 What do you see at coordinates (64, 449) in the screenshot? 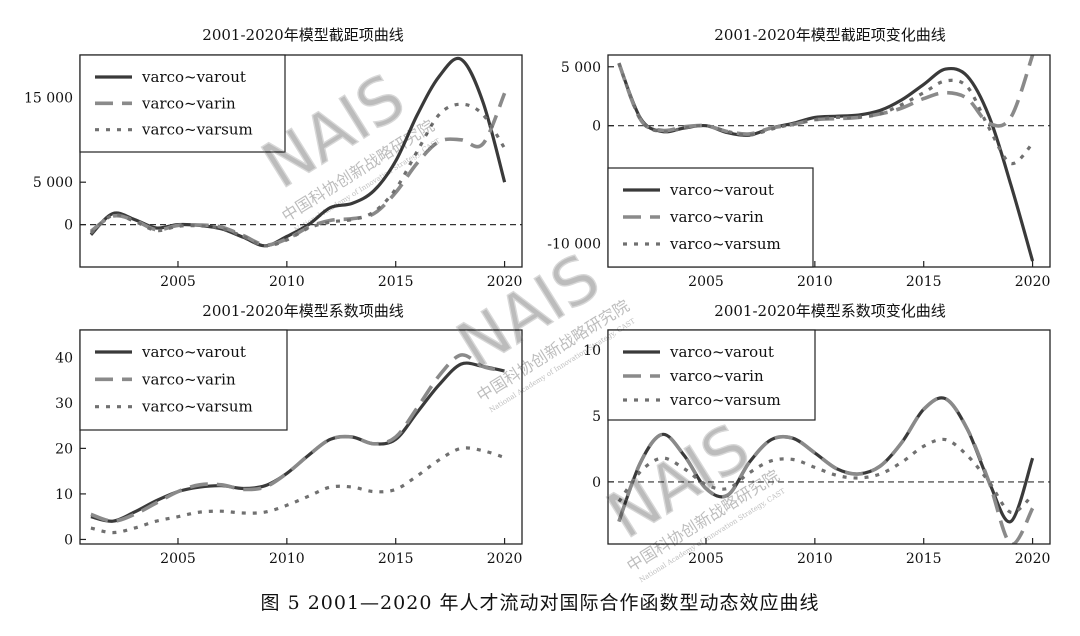
I see `y-tick-label: 20` at bounding box center [64, 449].